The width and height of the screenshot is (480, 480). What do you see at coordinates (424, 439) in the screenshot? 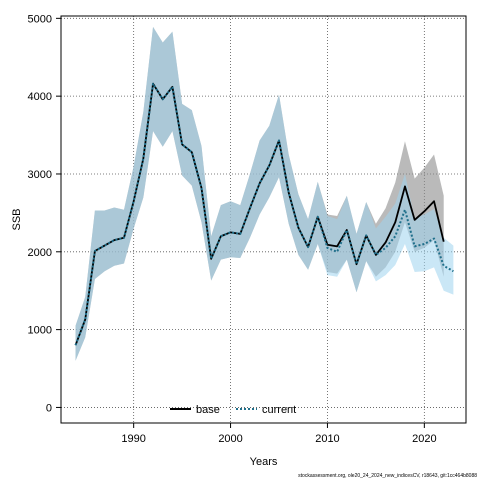
I see `x-tick-label-2020: 2020` at bounding box center [424, 439].